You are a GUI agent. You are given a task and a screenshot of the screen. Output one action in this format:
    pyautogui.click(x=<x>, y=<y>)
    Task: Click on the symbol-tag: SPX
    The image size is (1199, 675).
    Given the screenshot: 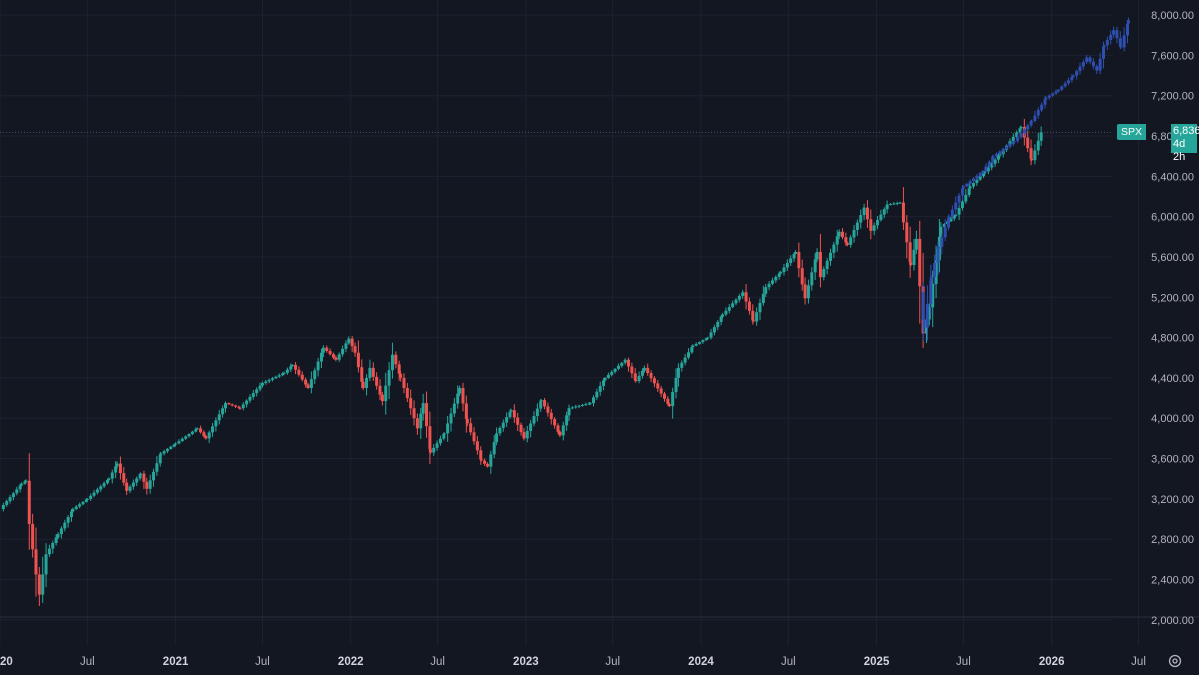 What is the action you would take?
    pyautogui.click(x=1132, y=132)
    